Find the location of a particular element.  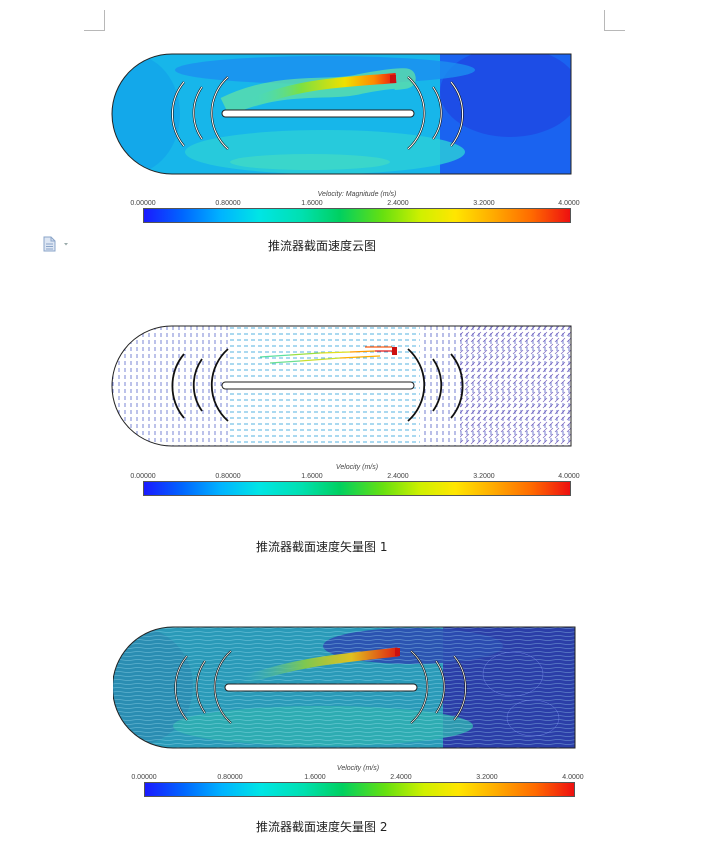

figure-caption: 推流器截面速度矢量图 1 is located at coordinates (322, 547).